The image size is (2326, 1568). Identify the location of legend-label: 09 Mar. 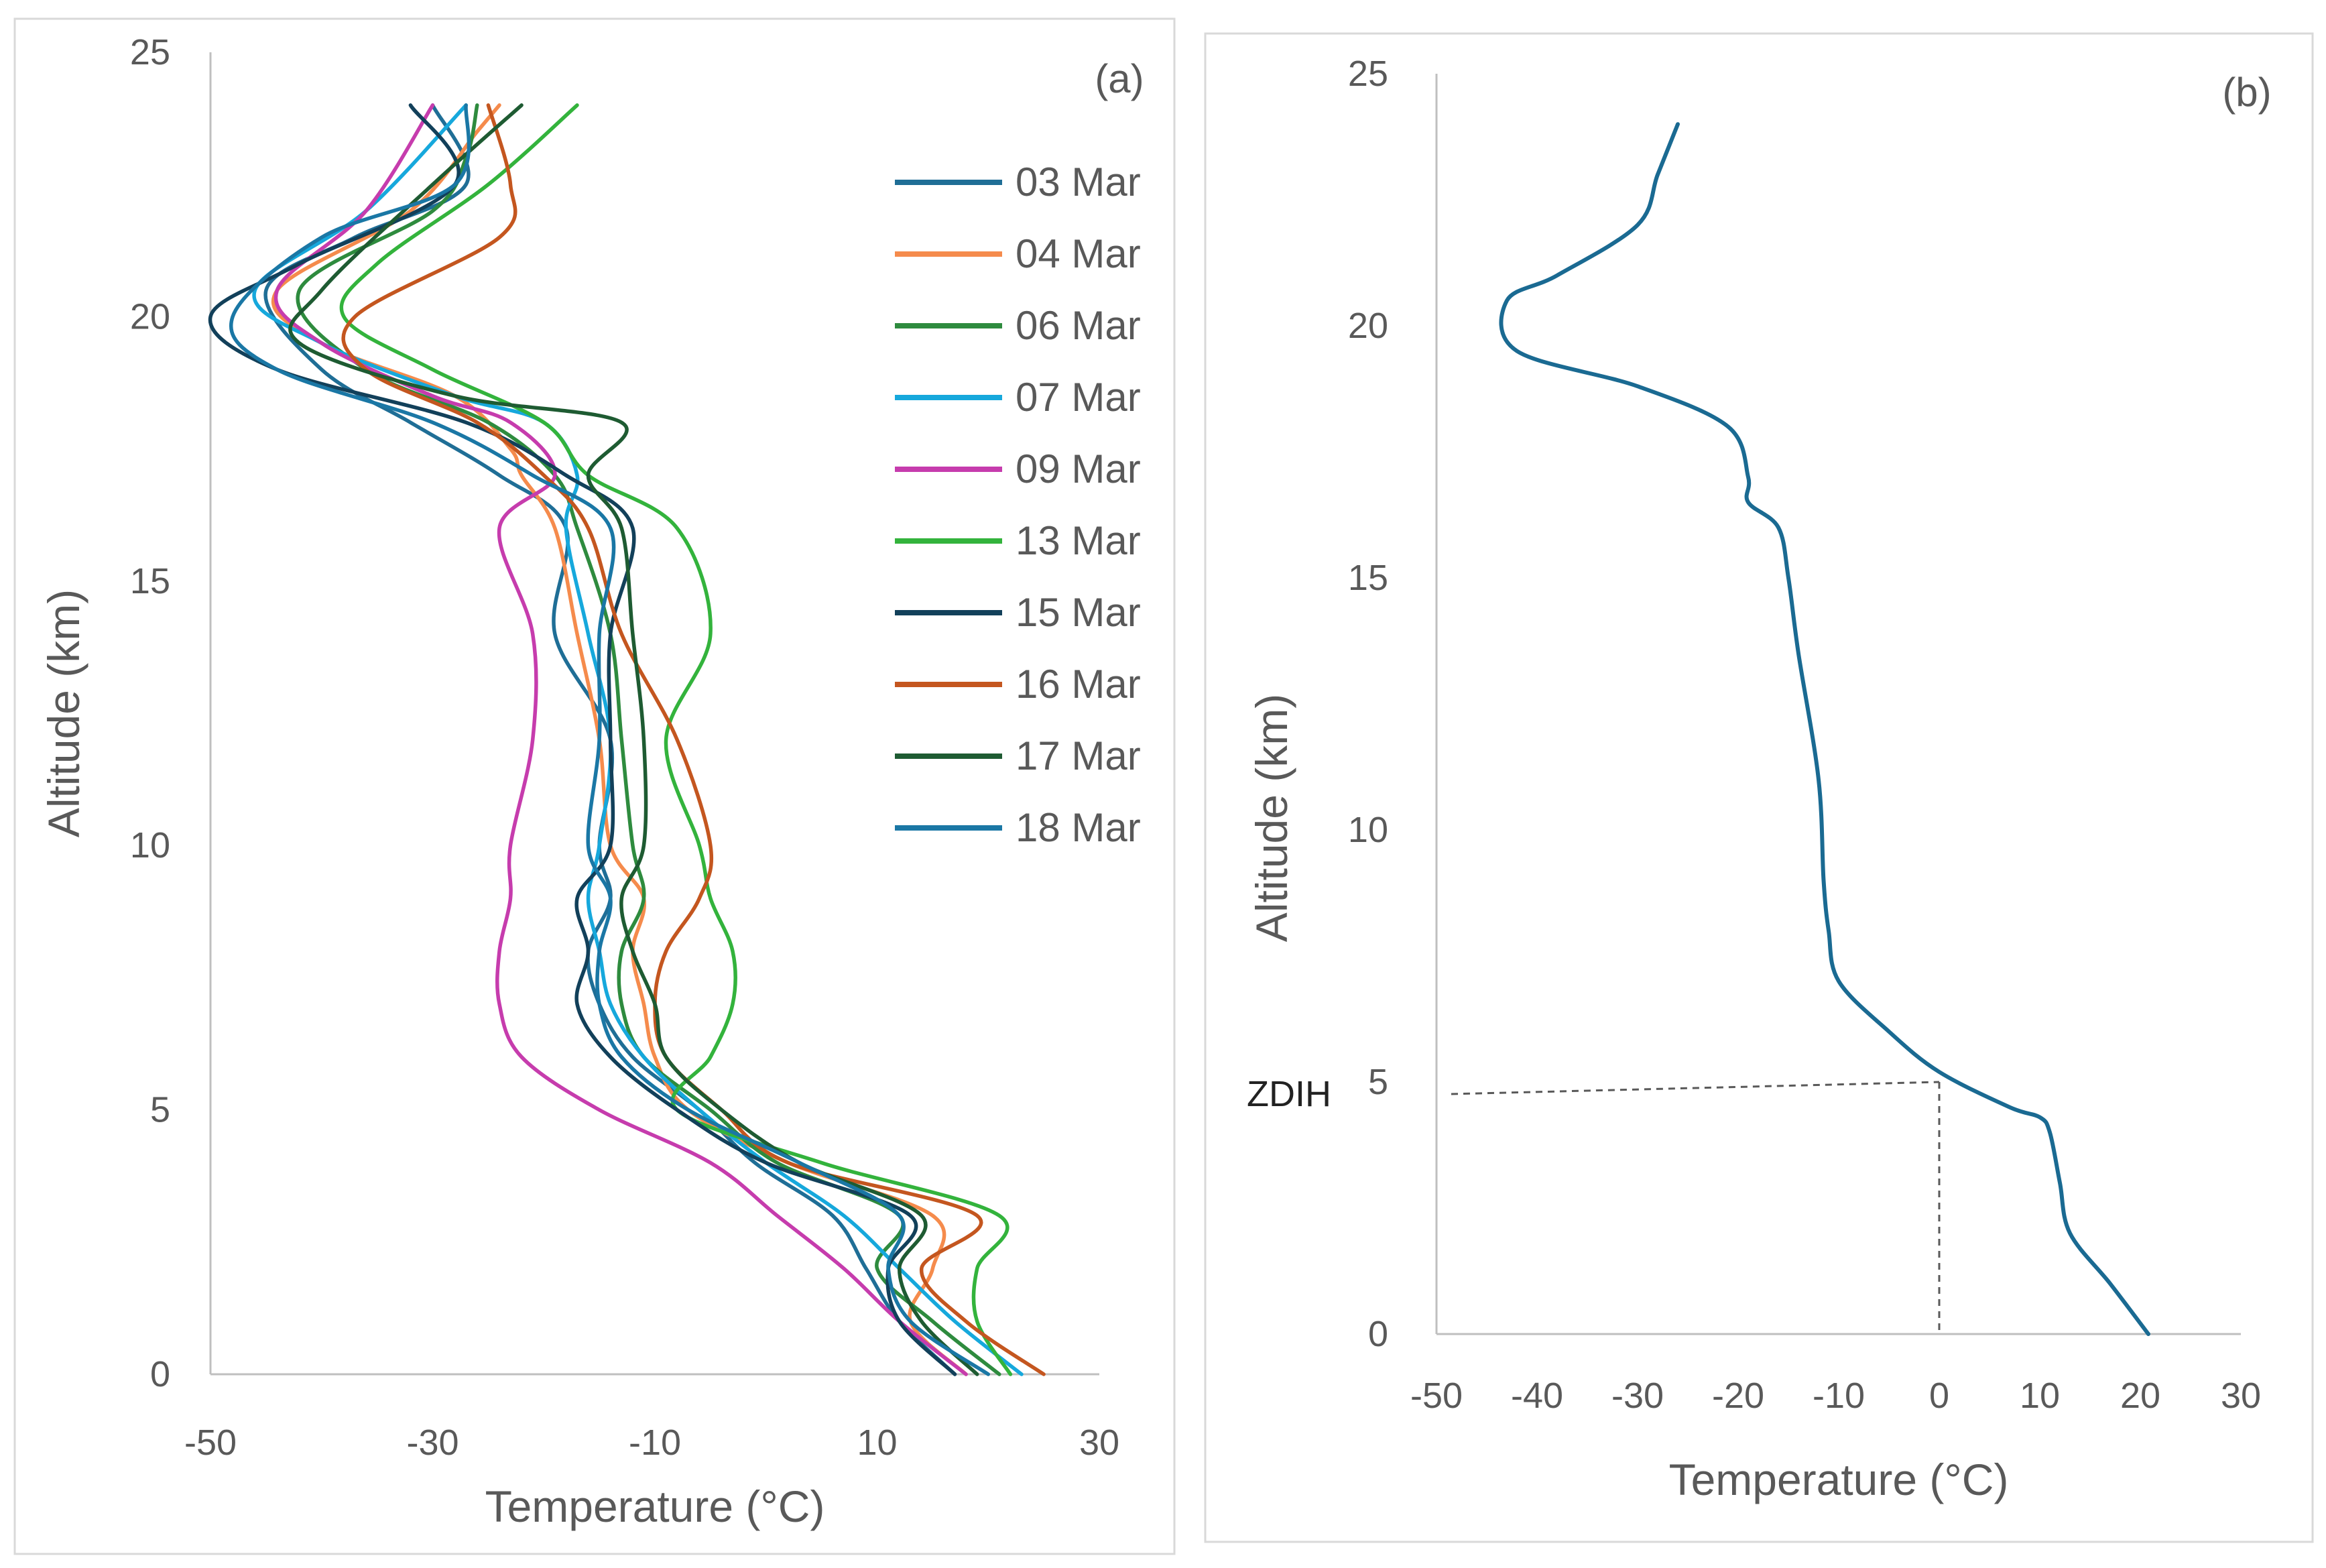
(1078, 469).